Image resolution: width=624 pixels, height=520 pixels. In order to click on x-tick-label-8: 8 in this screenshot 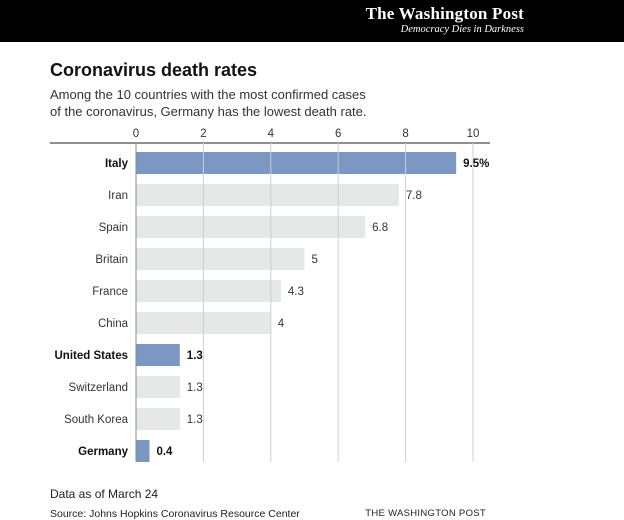, I will do `click(405, 134)`.